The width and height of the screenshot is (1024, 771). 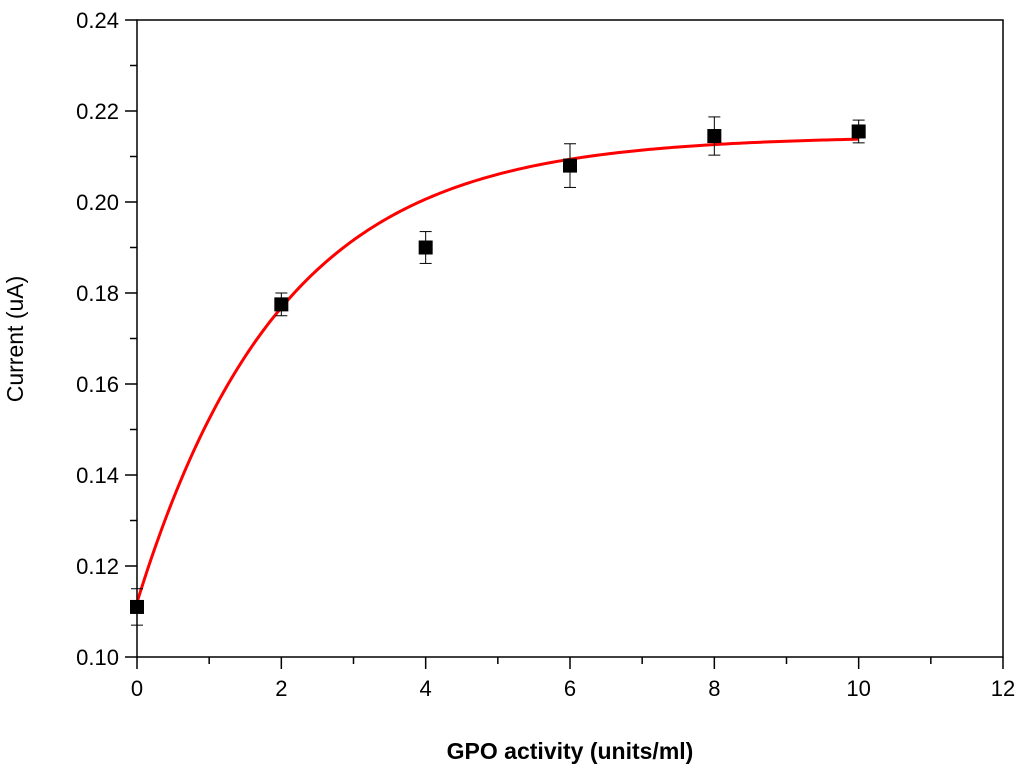 What do you see at coordinates (97, 202) in the screenshot?
I see `y-tick-label: 0.20` at bounding box center [97, 202].